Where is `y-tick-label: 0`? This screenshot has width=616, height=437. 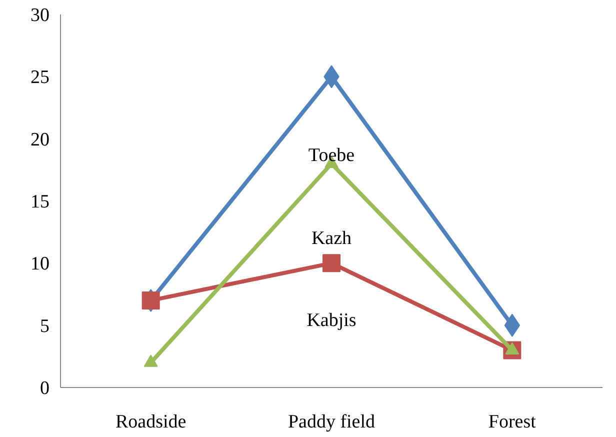
y-tick-label: 0 is located at coordinates (45, 388).